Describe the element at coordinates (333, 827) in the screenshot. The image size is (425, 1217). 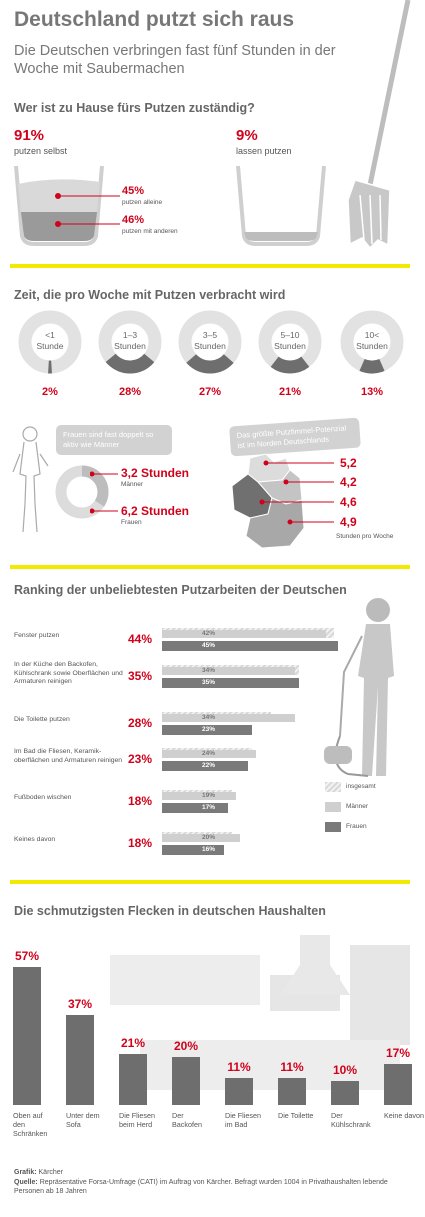
I see `legend-women-swatch` at that location.